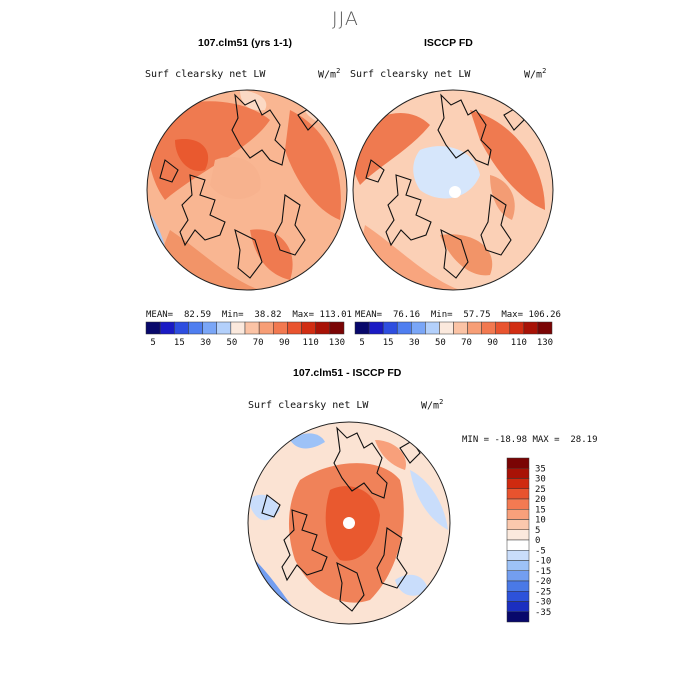 Image resolution: width=700 pixels, height=700 pixels. I want to click on map-diff, so click(349, 523).